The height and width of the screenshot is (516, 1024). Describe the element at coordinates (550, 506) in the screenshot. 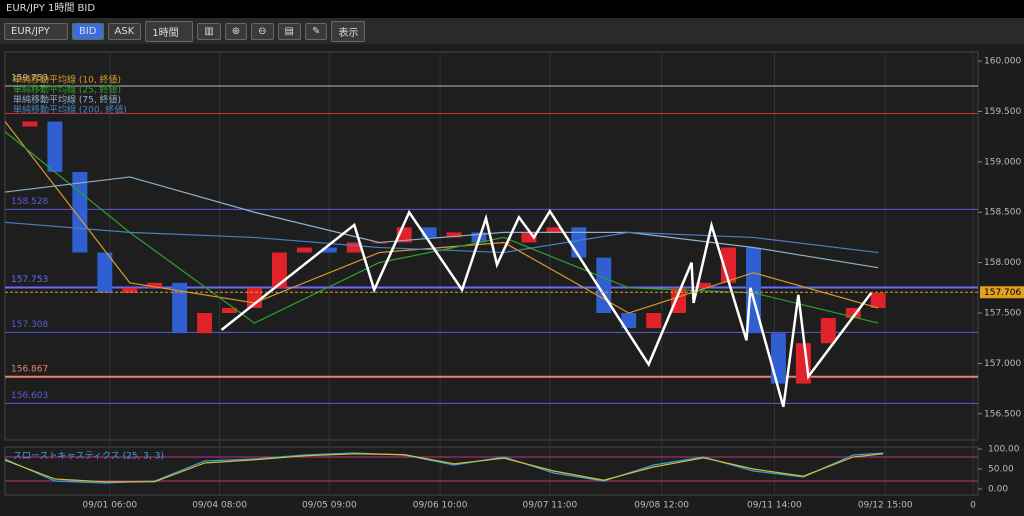

I see `x-tick-label: 09/07 11:00` at that location.